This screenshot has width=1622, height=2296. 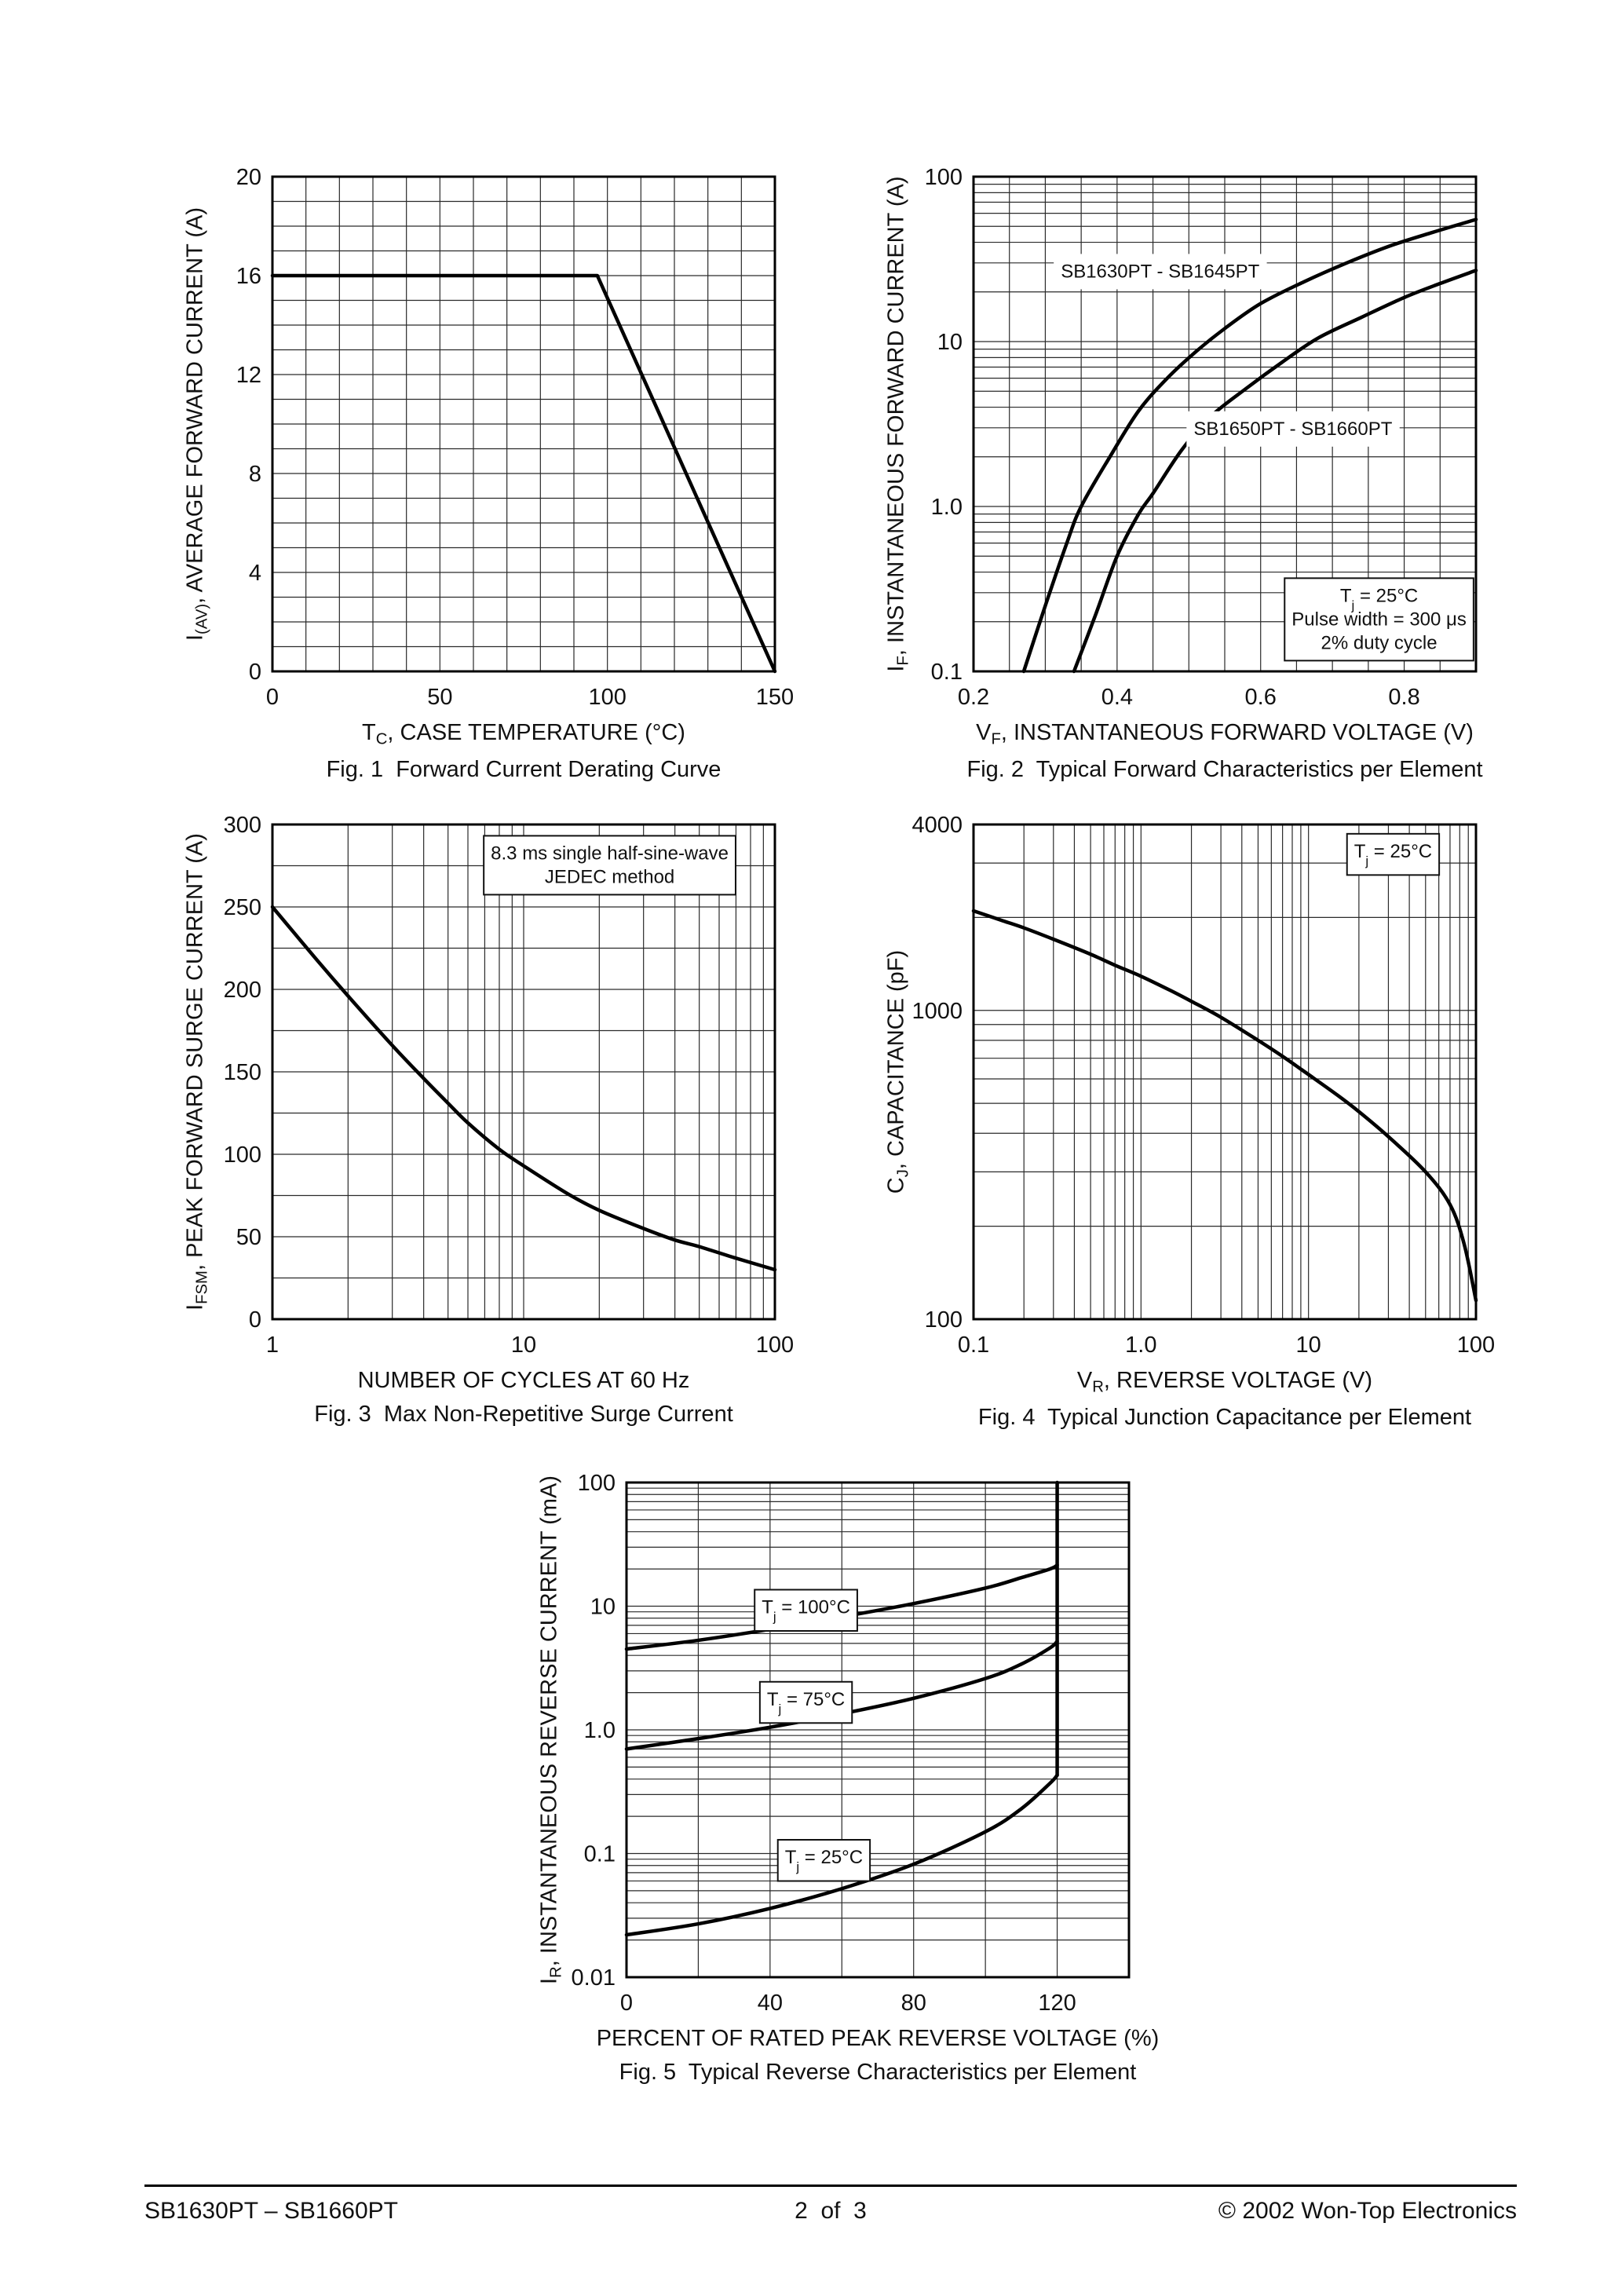 I want to click on fig1-chart: 0 50 100 150 0 4 8 12 16 20, so click(x=515, y=438).